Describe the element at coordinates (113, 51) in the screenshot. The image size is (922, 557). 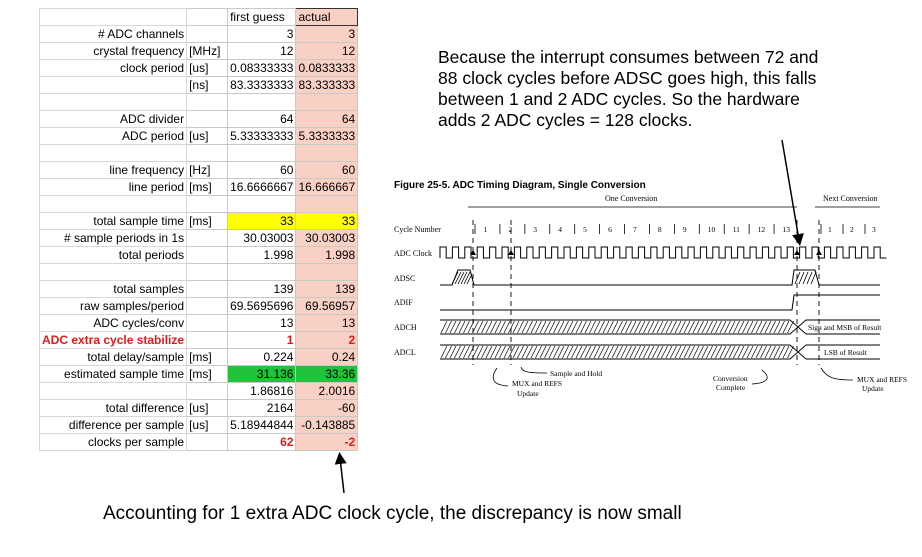
I see `row-label: crystal frequency` at that location.